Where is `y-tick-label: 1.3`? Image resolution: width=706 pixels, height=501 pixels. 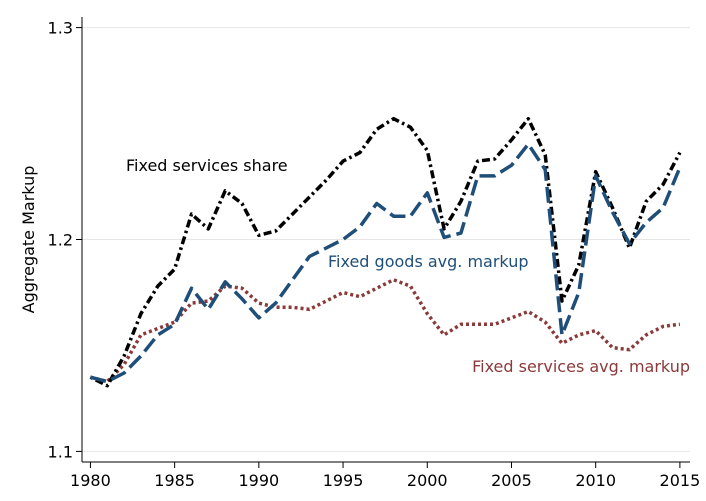
y-tick-label: 1.3 is located at coordinates (60, 28).